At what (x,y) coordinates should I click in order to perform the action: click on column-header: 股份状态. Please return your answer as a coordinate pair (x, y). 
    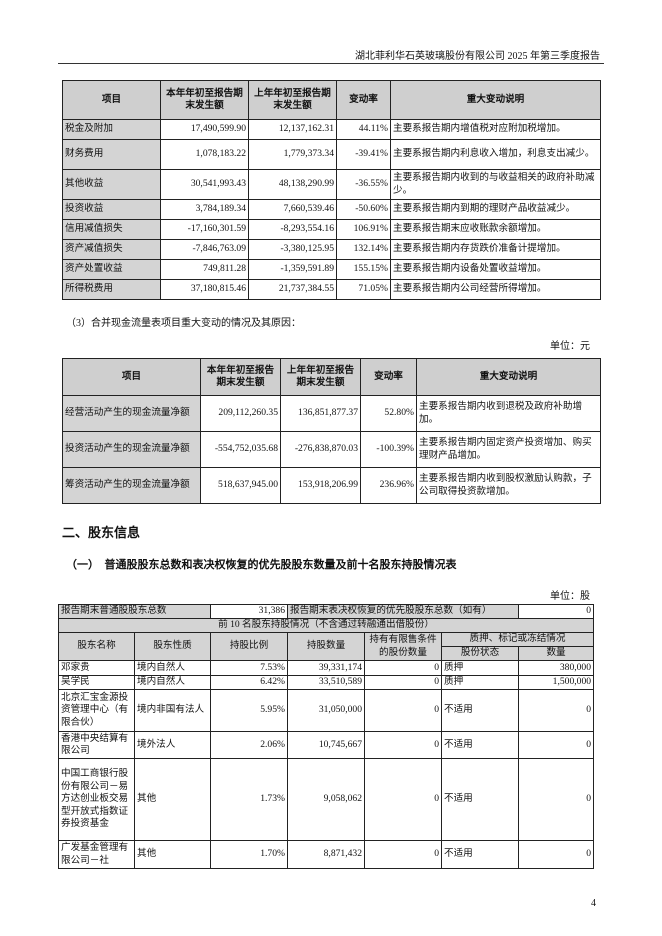
    Looking at the image, I should click on (480, 653).